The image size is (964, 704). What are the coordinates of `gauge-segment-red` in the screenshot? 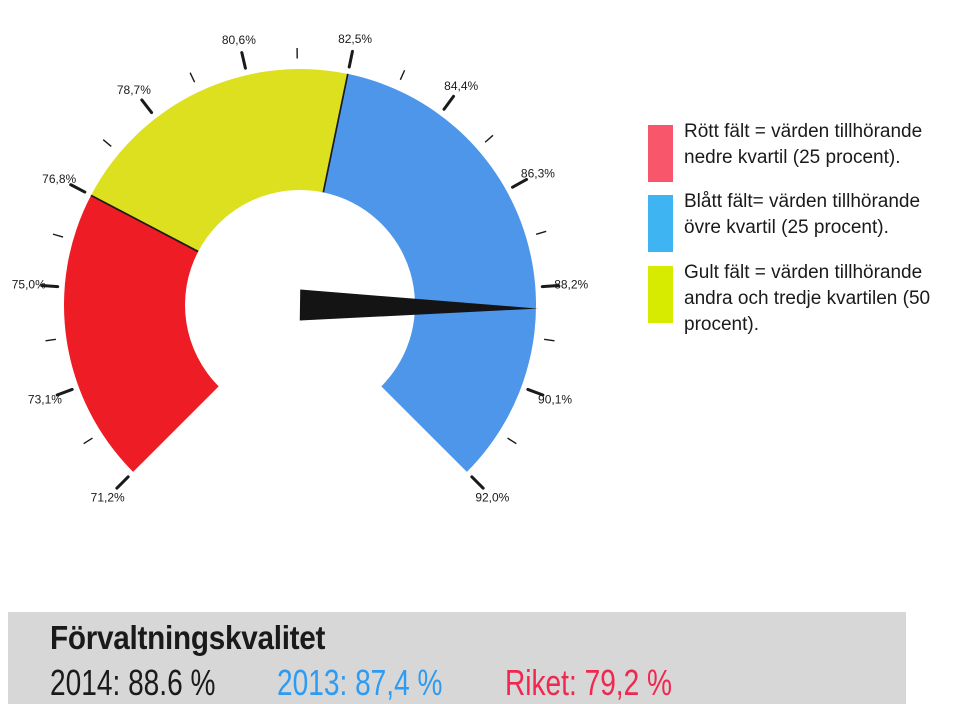 It's located at (141, 333).